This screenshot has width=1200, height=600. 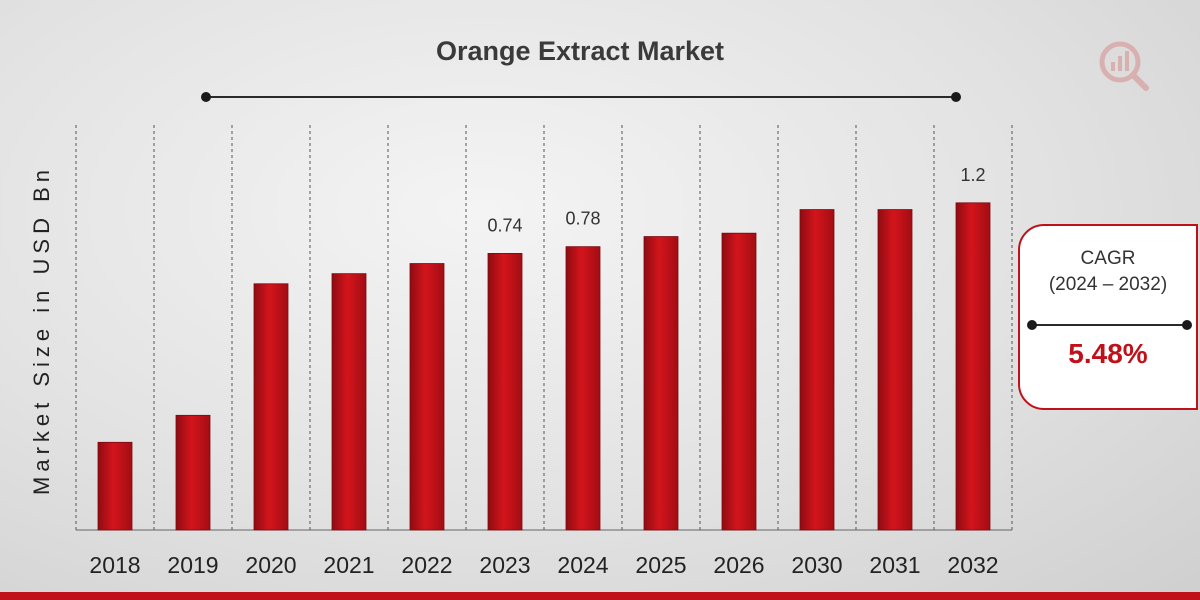 I want to click on cagr-divider, so click(x=1109, y=325).